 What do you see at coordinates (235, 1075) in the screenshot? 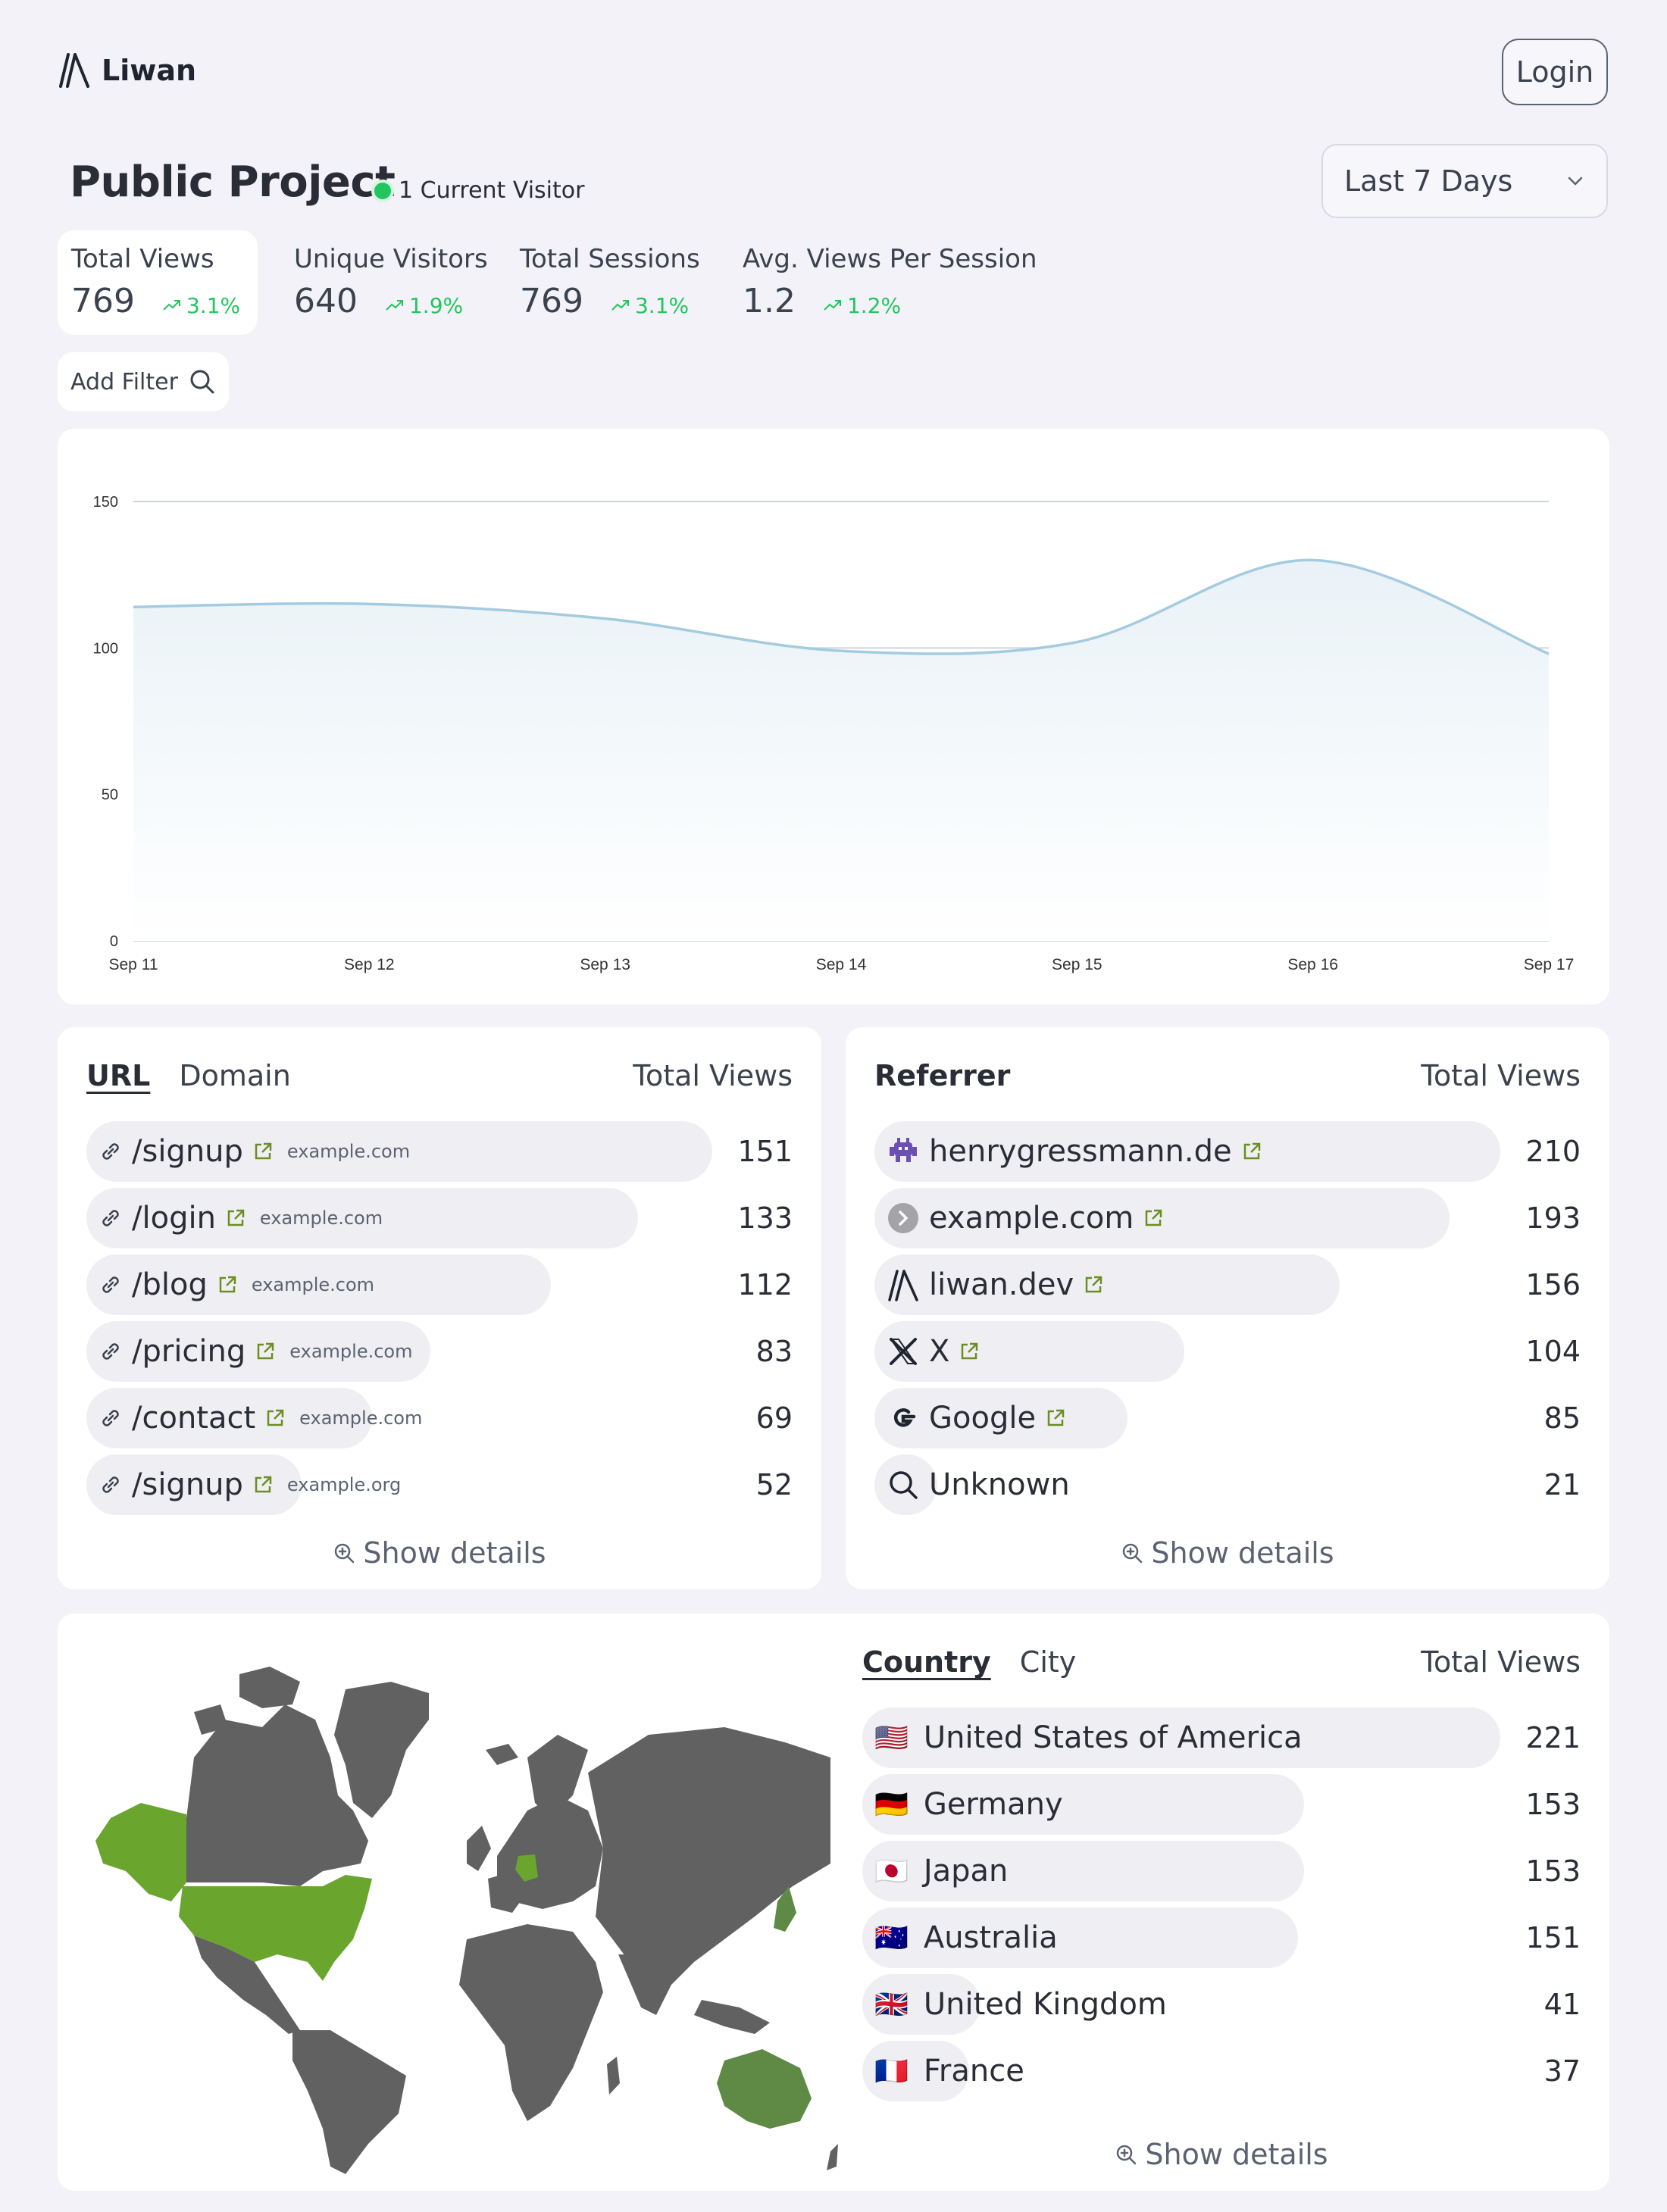
I see `tab-domain: Domain` at bounding box center [235, 1075].